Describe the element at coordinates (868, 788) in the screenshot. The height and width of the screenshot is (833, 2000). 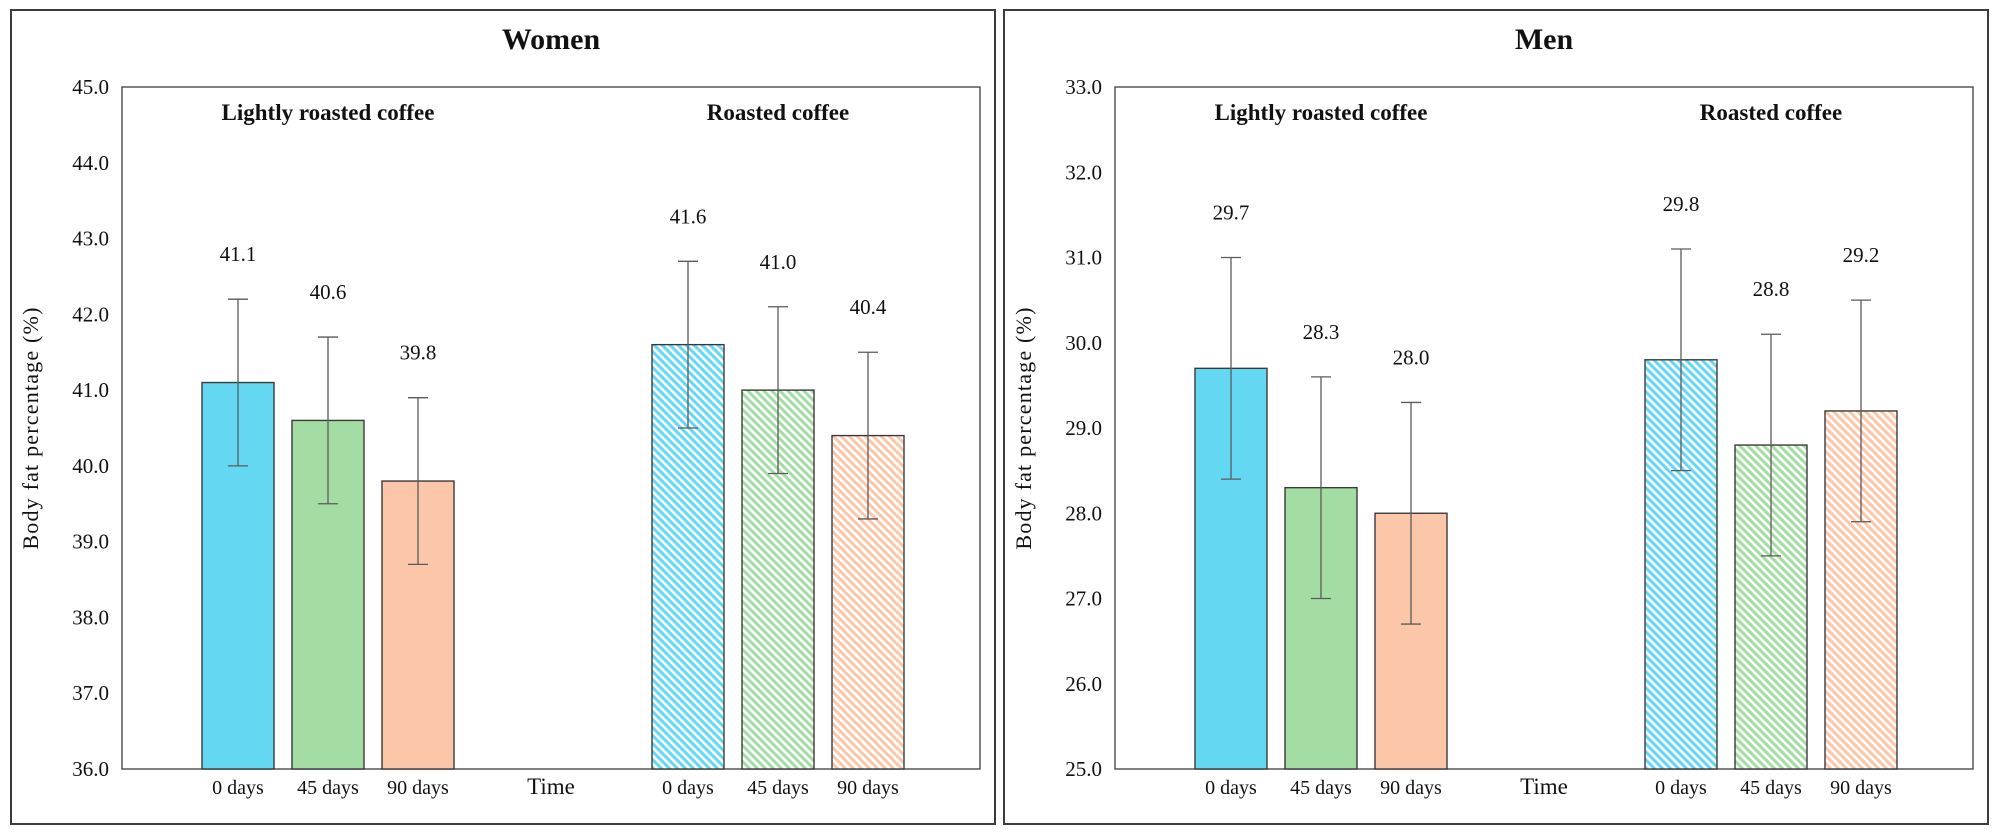
I see `x-tick-label-women-roasted-coffee-90-days: 90 days` at that location.